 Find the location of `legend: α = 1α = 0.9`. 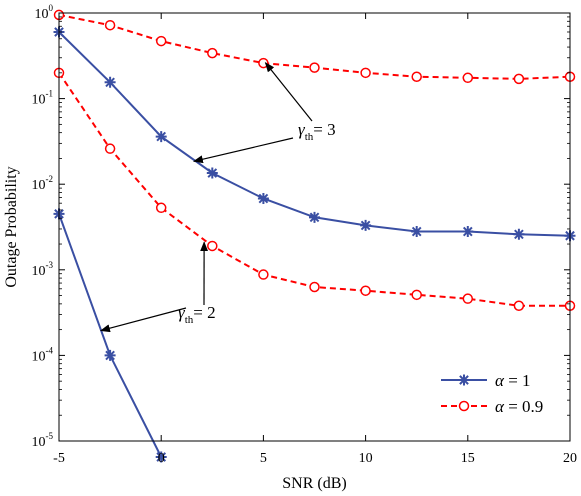

legend: α = 1α = 0.9 is located at coordinates (494, 392).